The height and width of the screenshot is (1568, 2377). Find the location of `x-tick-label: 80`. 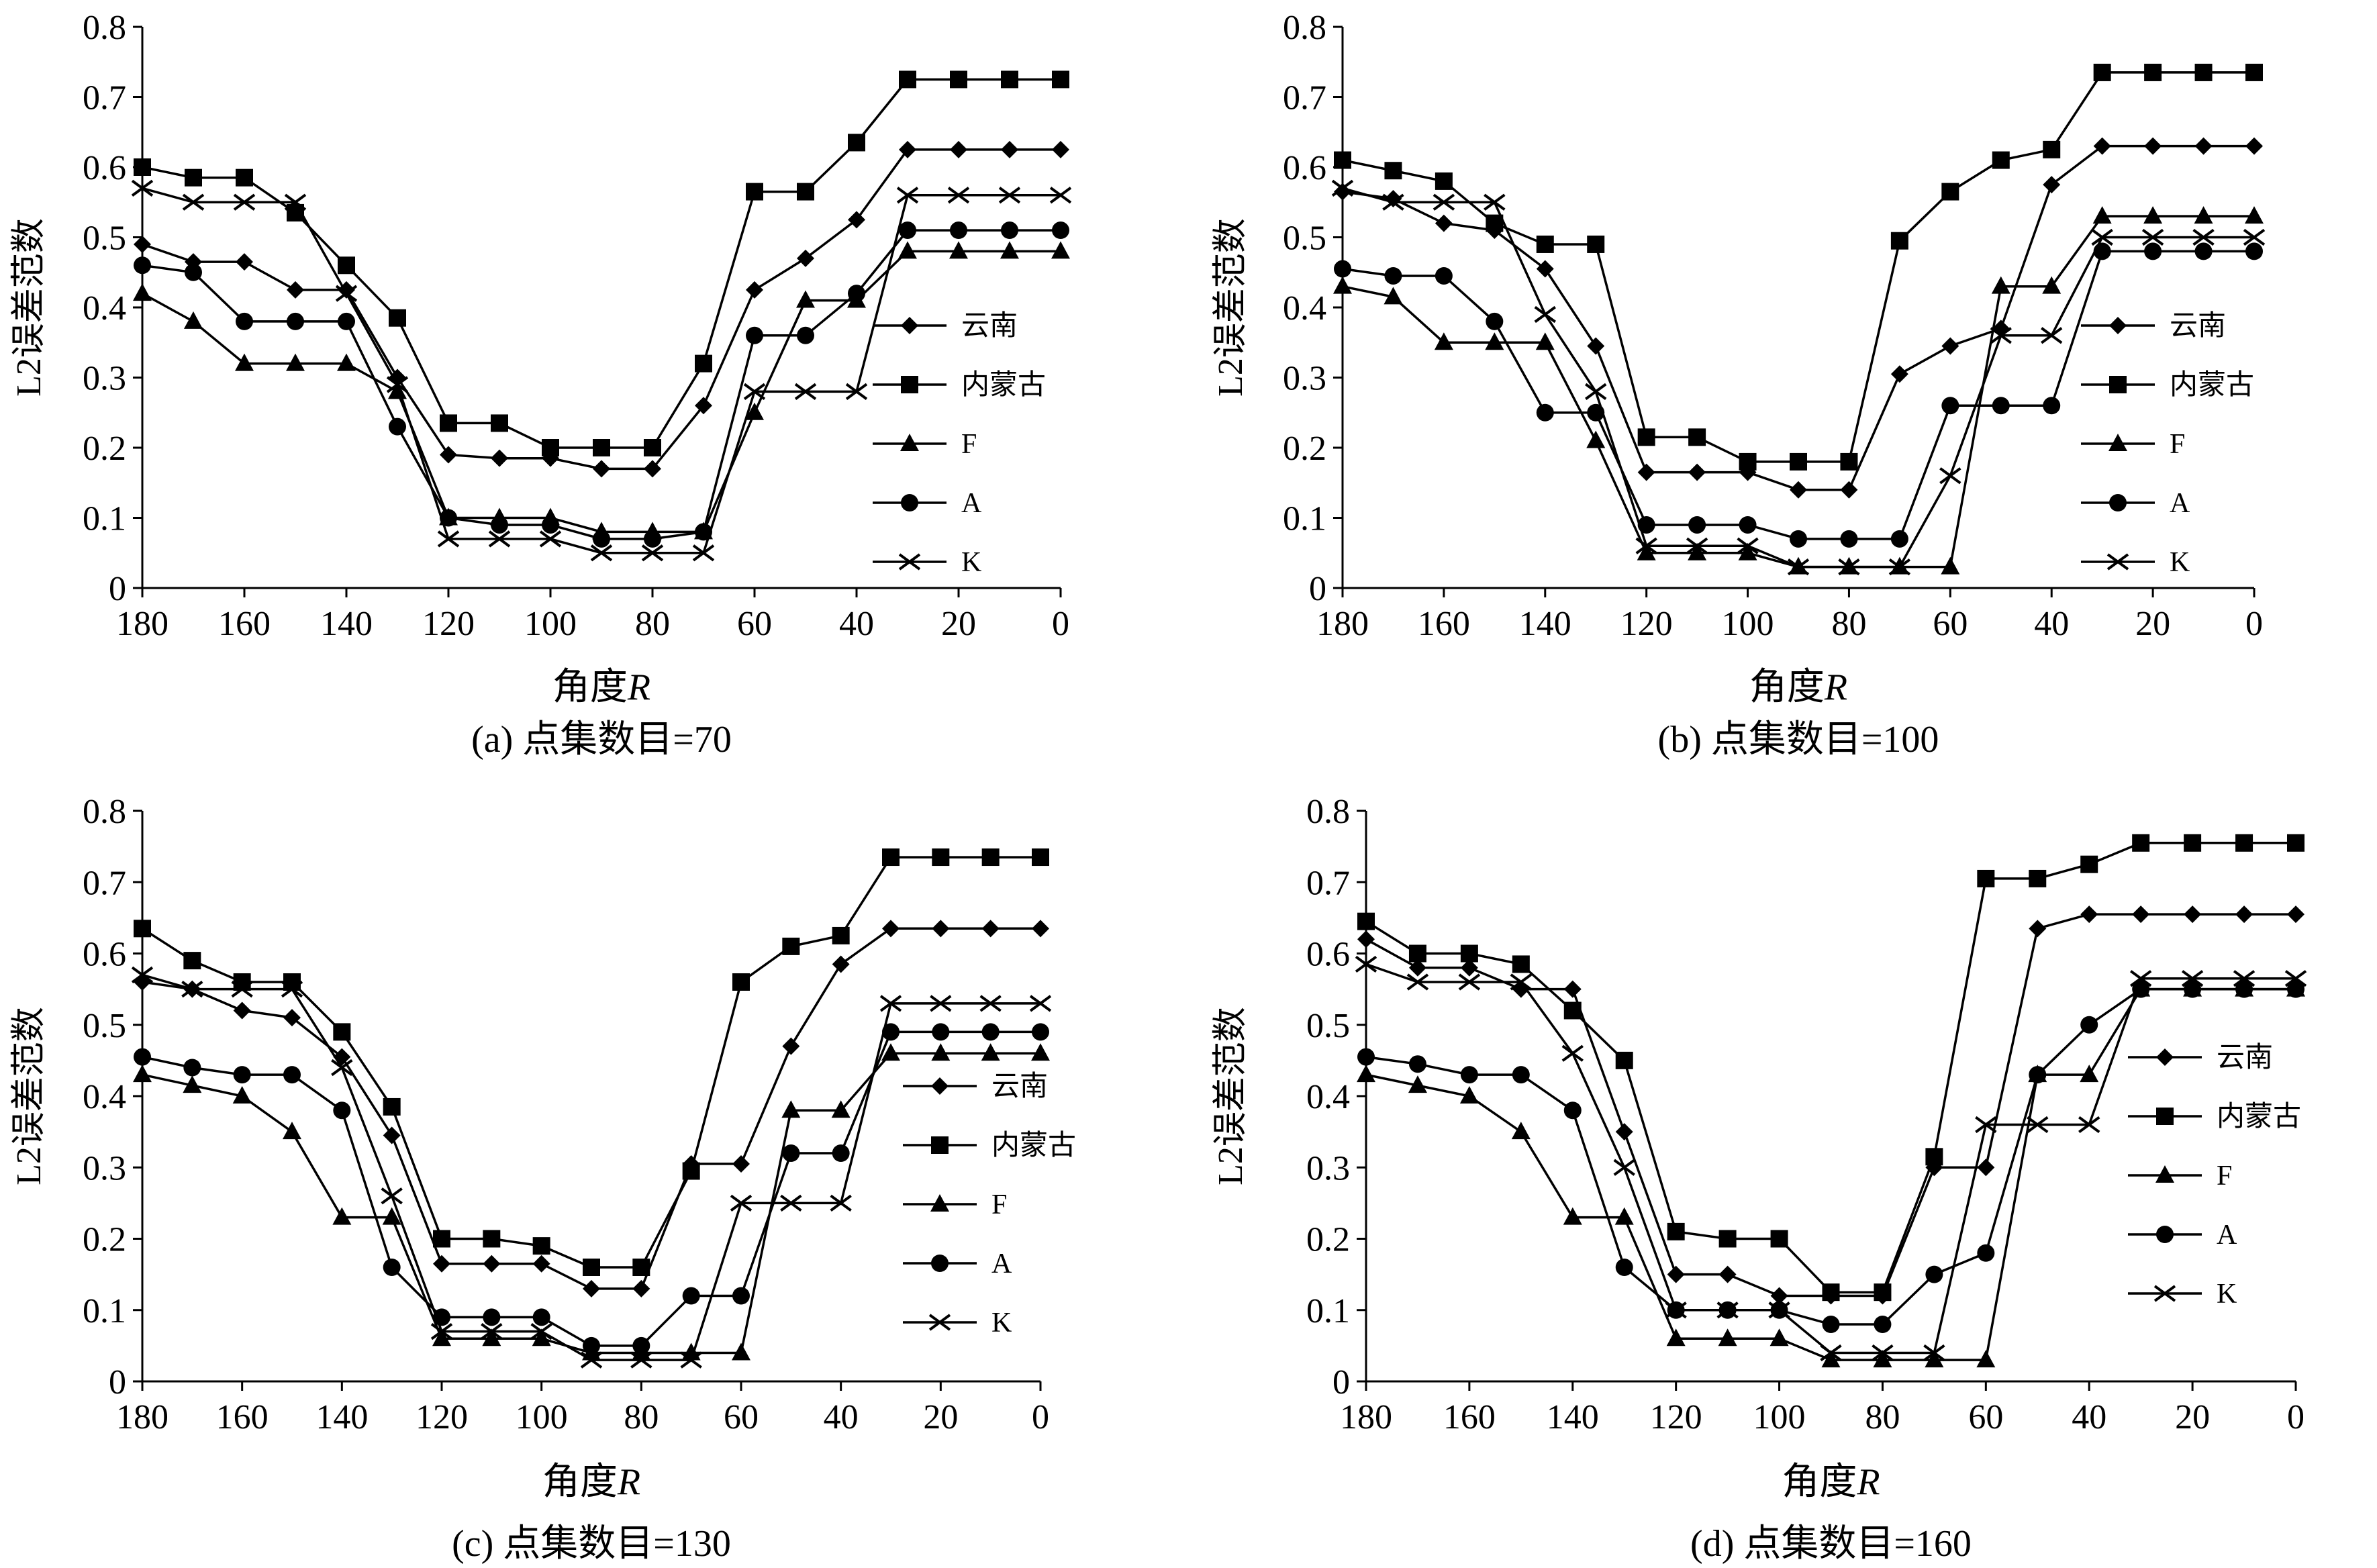

x-tick-label: 80 is located at coordinates (652, 624).